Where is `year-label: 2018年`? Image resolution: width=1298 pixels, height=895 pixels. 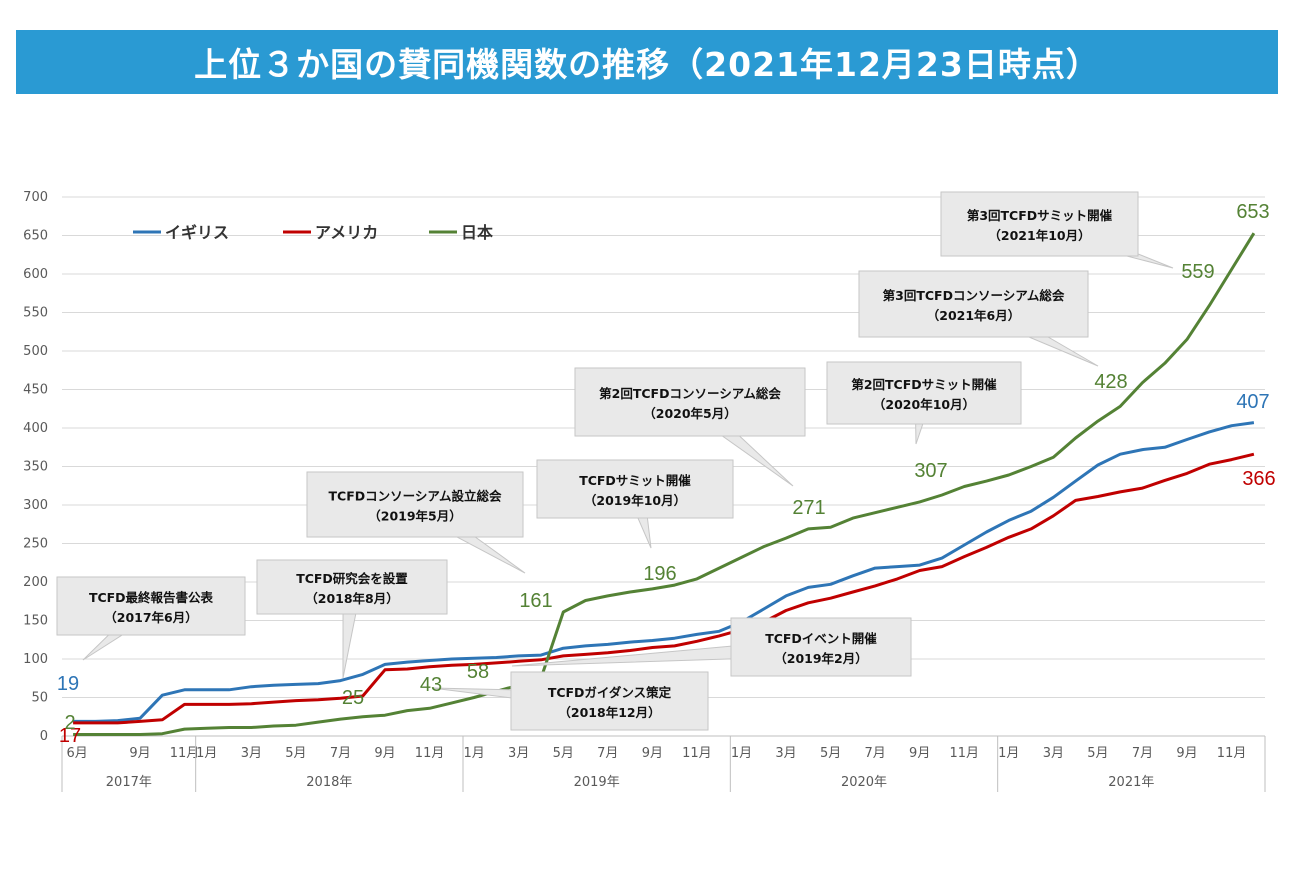 year-label: 2018年 is located at coordinates (329, 782).